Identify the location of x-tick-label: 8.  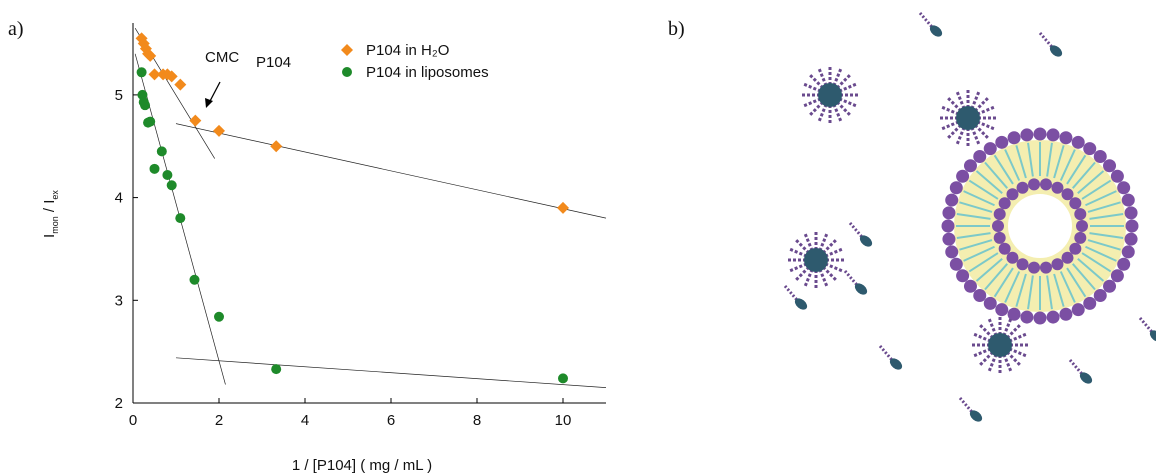
(477, 420).